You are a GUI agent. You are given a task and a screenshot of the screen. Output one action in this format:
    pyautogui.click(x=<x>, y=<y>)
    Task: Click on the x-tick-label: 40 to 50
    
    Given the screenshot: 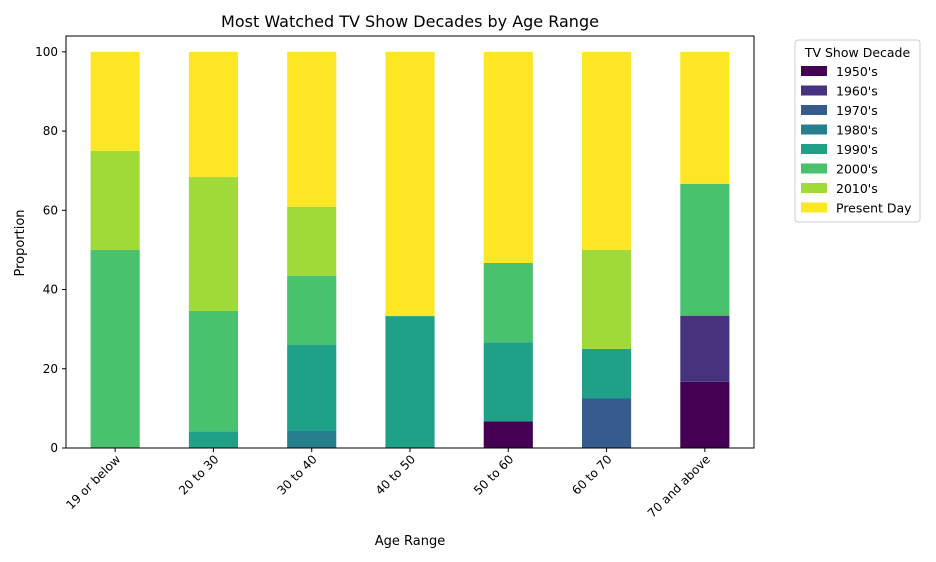 What is the action you would take?
    pyautogui.click(x=395, y=474)
    